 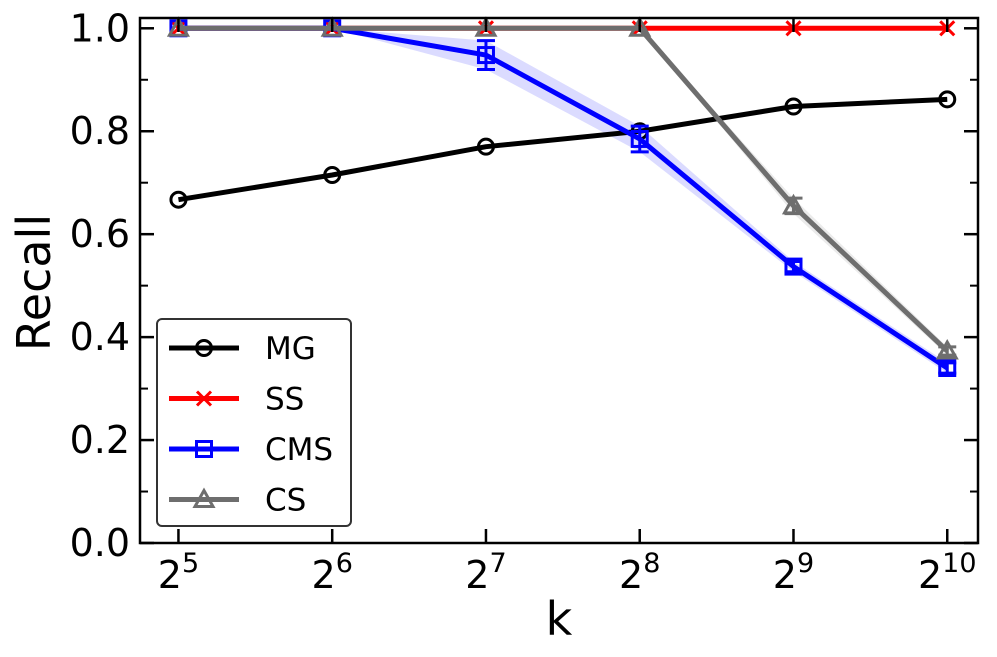 What do you see at coordinates (100, 440) in the screenshot?
I see `y-tick-label: 0.2` at bounding box center [100, 440].